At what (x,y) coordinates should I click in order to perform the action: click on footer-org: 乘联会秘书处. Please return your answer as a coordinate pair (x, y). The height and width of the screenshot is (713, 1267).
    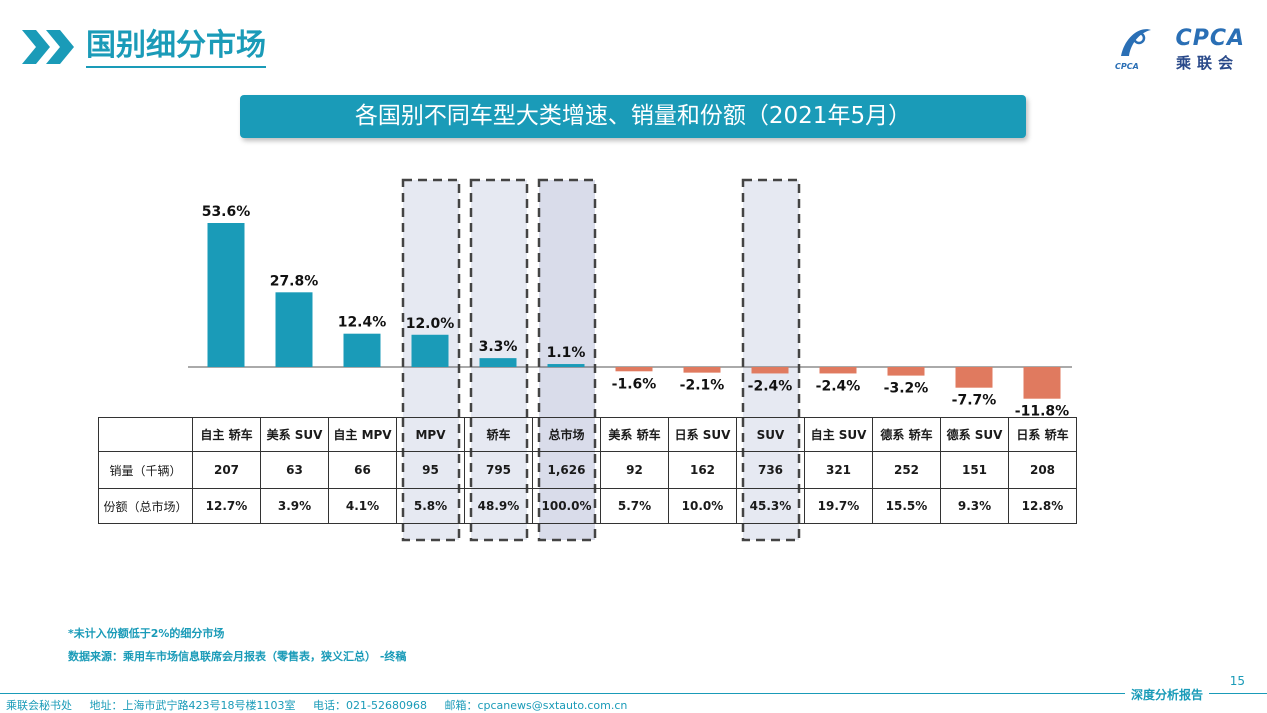
    Looking at the image, I should click on (39, 705).